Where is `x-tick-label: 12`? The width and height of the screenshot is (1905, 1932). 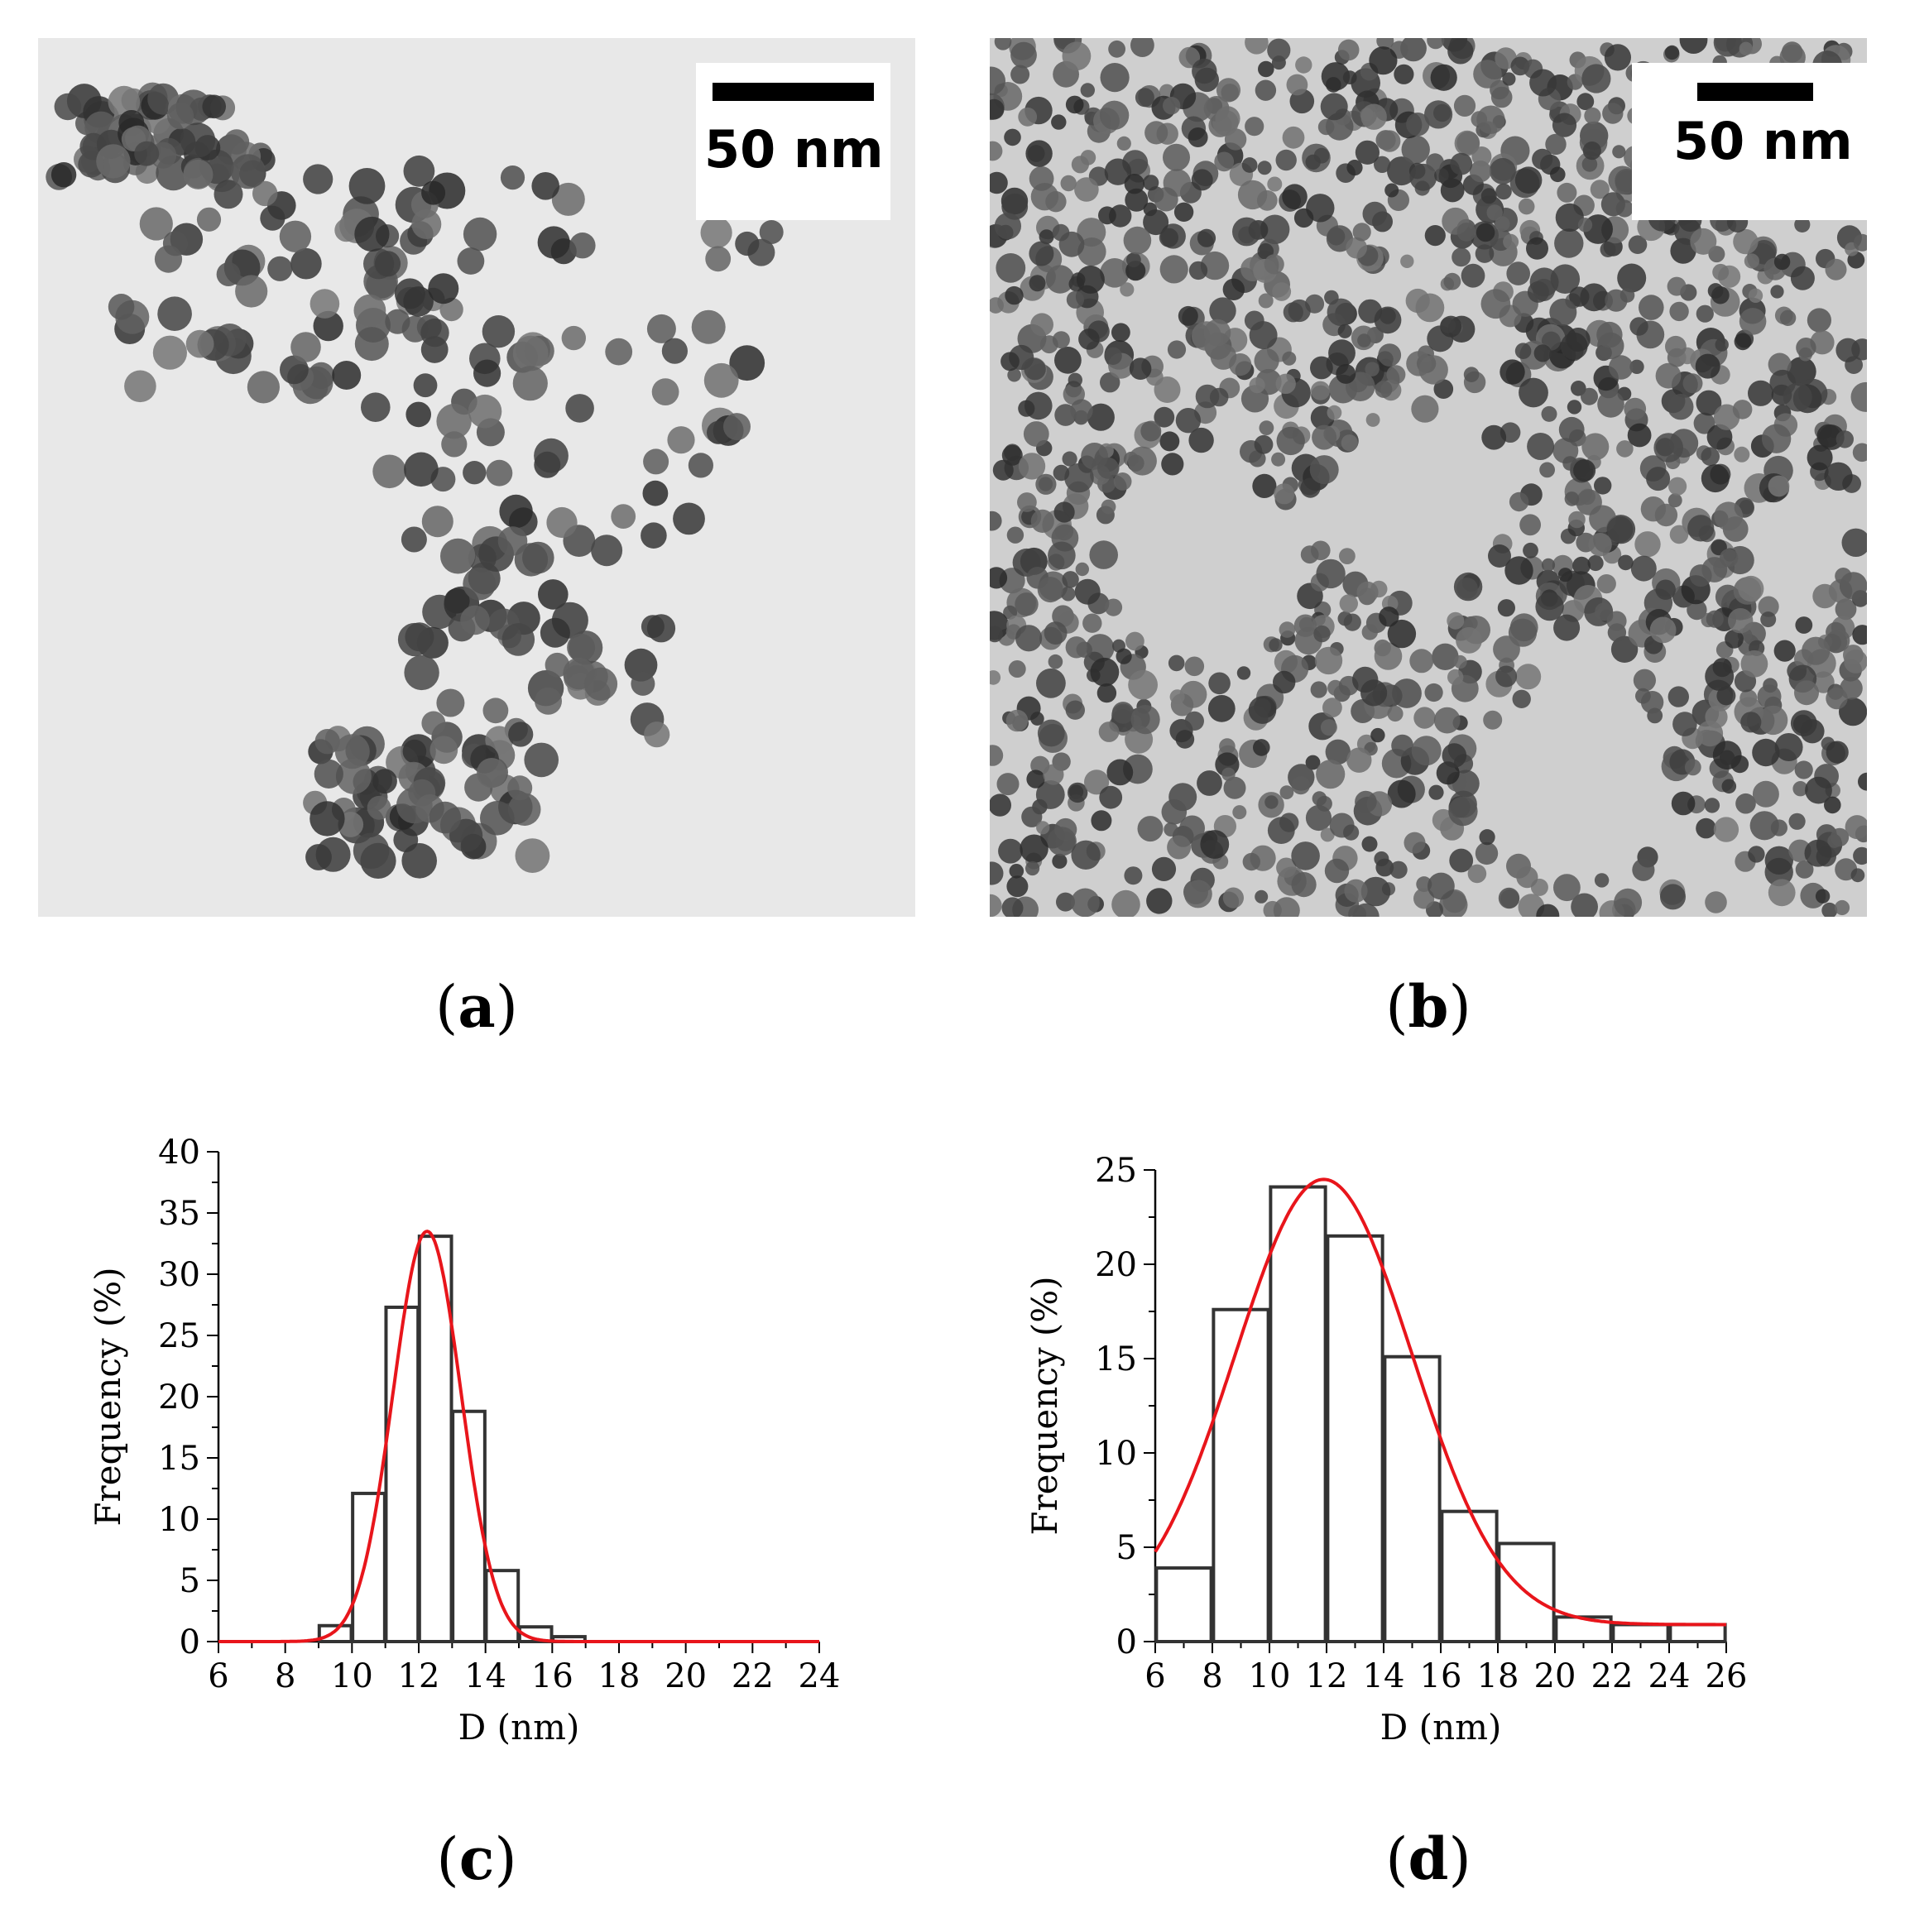
x-tick-label: 12 is located at coordinates (419, 1676).